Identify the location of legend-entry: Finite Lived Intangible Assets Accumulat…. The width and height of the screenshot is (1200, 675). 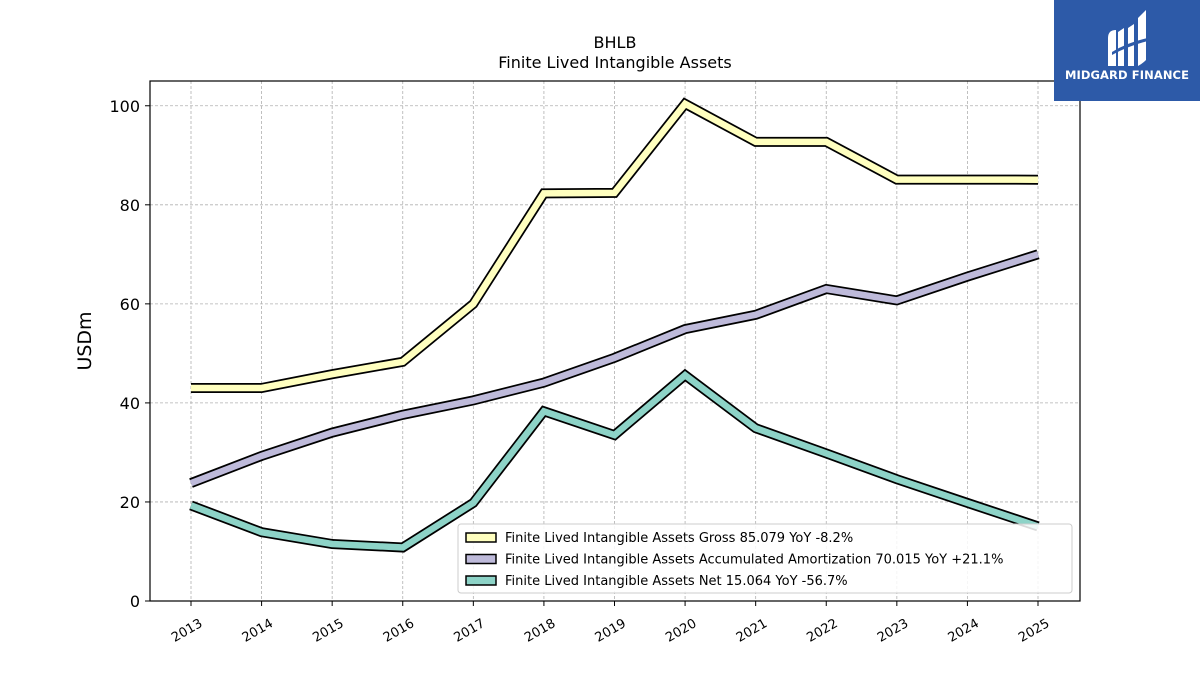
(734, 560).